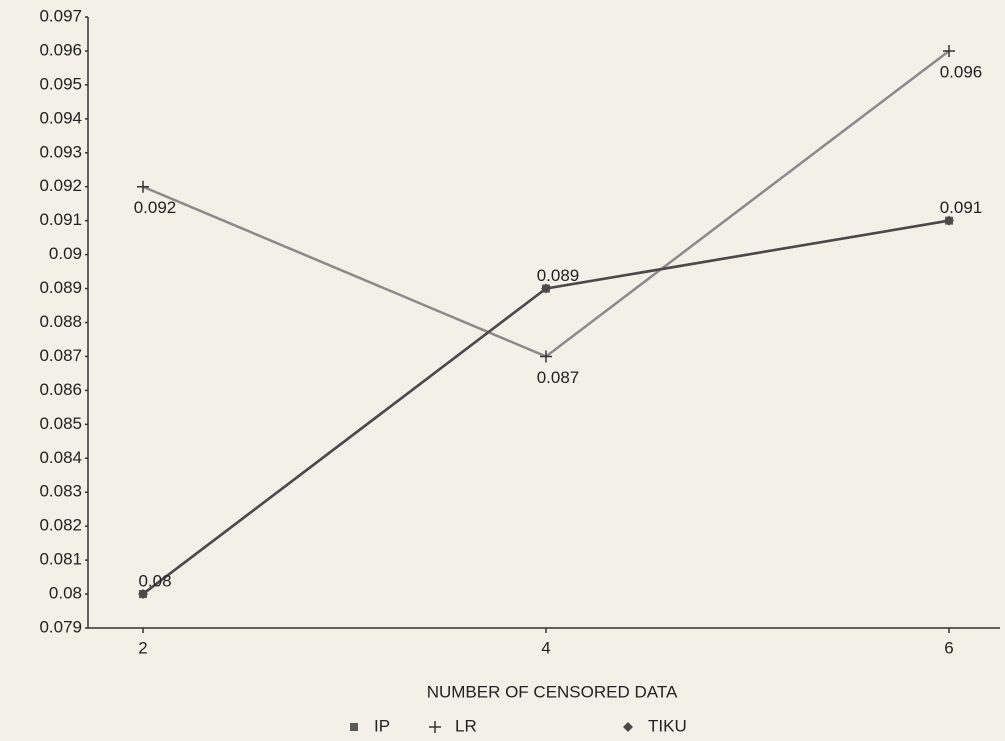 The height and width of the screenshot is (741, 1005). Describe the element at coordinates (961, 71) in the screenshot. I see `data-label: 0.096` at that location.